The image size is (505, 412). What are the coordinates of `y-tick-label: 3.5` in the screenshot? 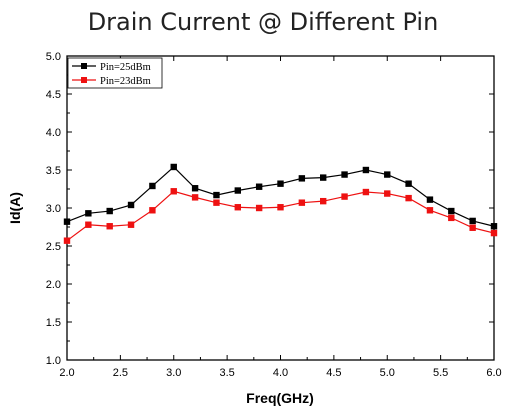 It's located at (53, 171).